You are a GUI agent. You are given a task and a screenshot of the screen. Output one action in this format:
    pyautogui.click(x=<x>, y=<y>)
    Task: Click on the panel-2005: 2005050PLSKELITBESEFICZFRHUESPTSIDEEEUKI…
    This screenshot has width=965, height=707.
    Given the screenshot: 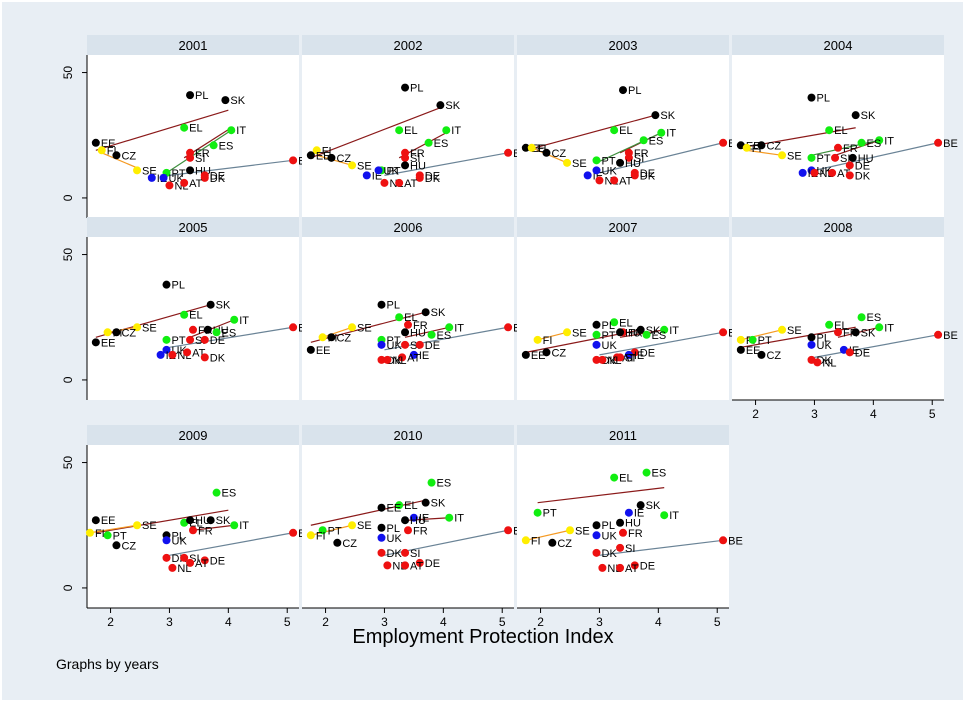 What is the action you would take?
    pyautogui.click(x=187, y=308)
    